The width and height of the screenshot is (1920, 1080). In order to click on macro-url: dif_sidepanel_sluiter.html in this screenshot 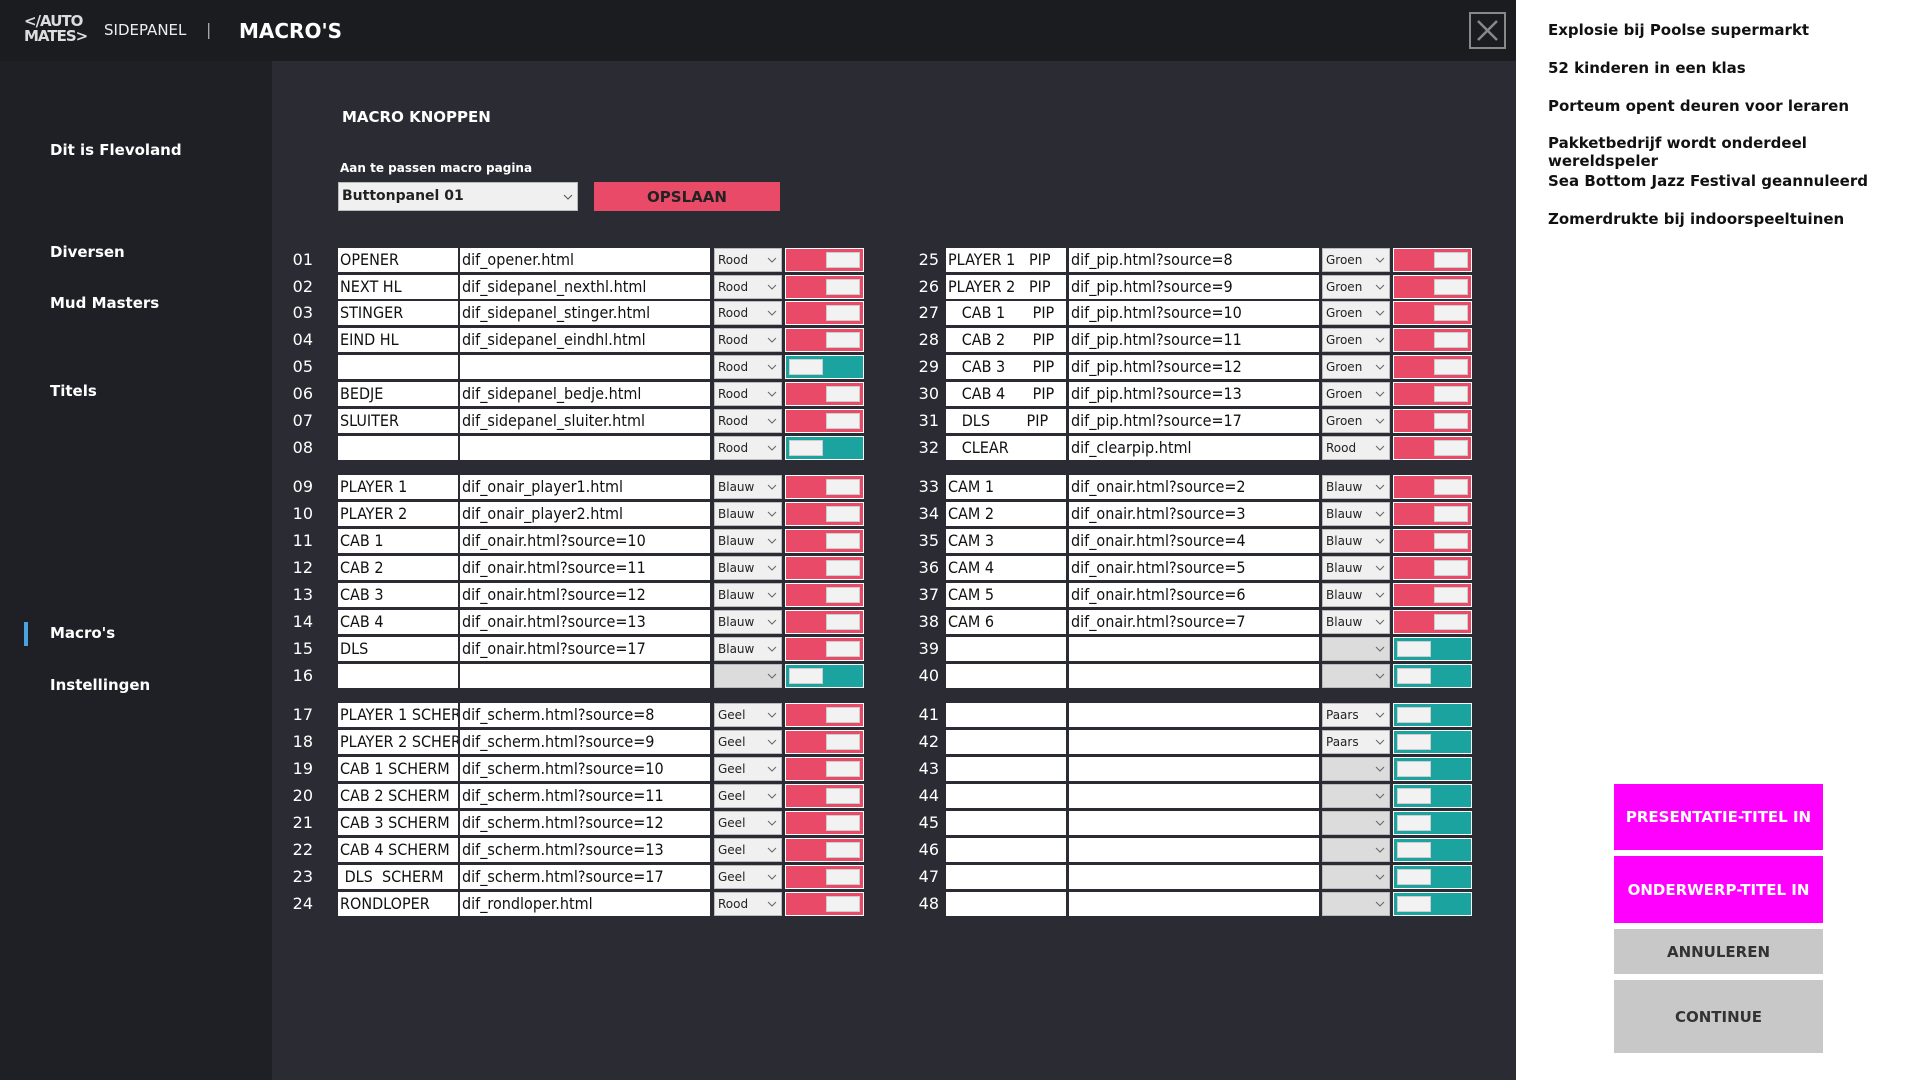, I will do `click(585, 421)`.